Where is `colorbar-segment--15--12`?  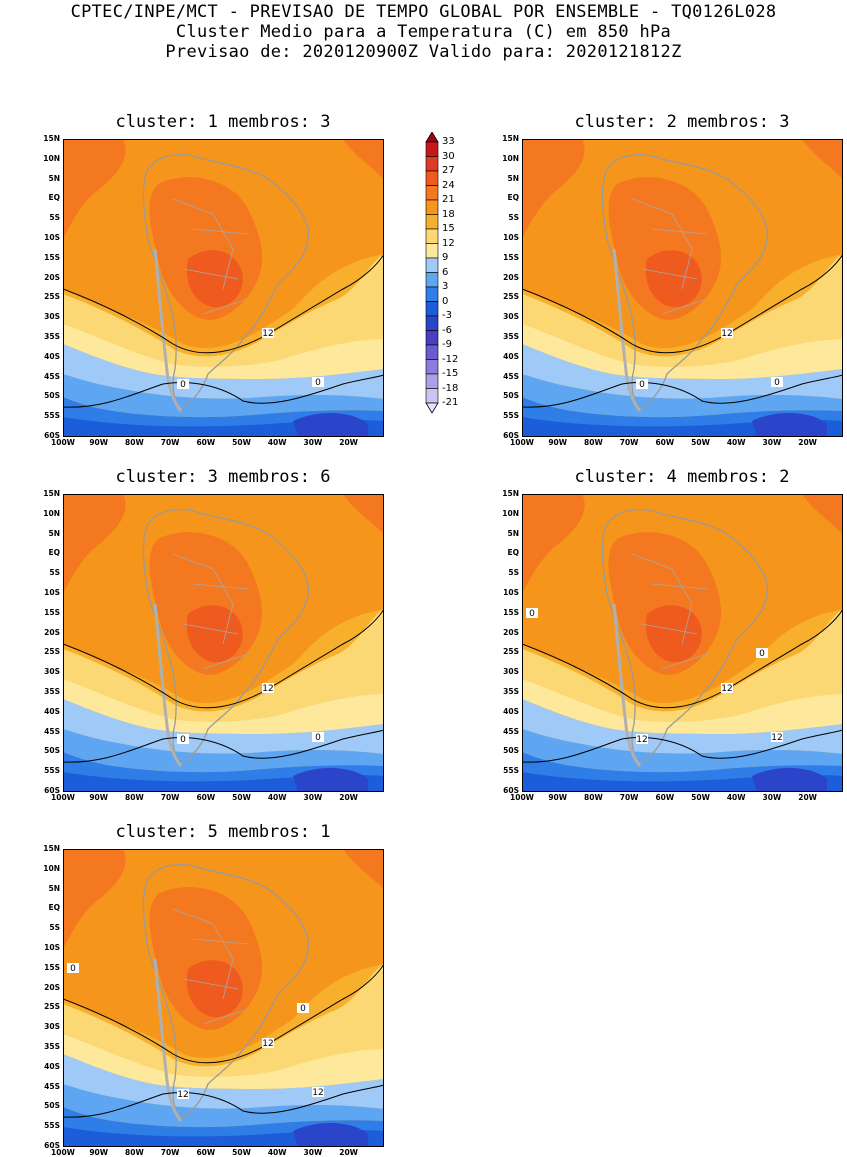 colorbar-segment--15--12 is located at coordinates (432, 367).